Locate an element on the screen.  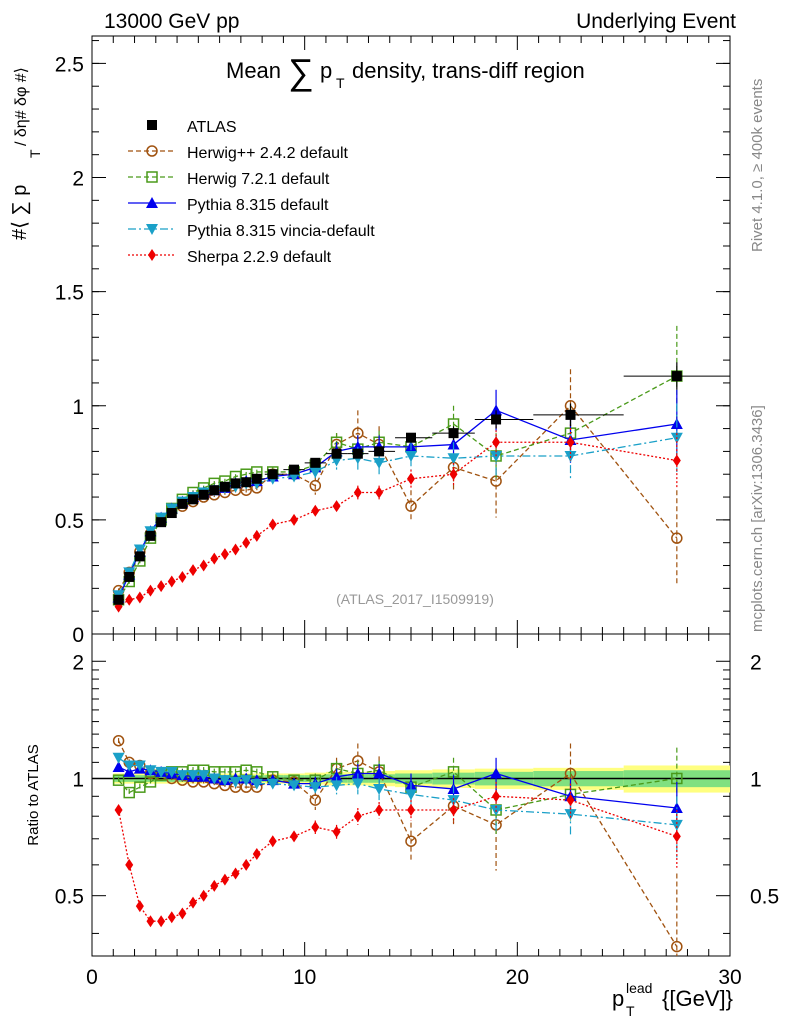
ratio-ytick-label: 1 is located at coordinates (78, 779).